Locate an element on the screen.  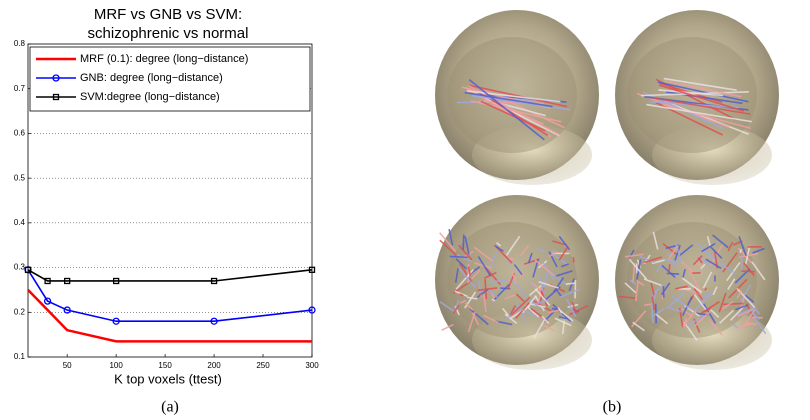
x-tick-label: 50 is located at coordinates (67, 365).